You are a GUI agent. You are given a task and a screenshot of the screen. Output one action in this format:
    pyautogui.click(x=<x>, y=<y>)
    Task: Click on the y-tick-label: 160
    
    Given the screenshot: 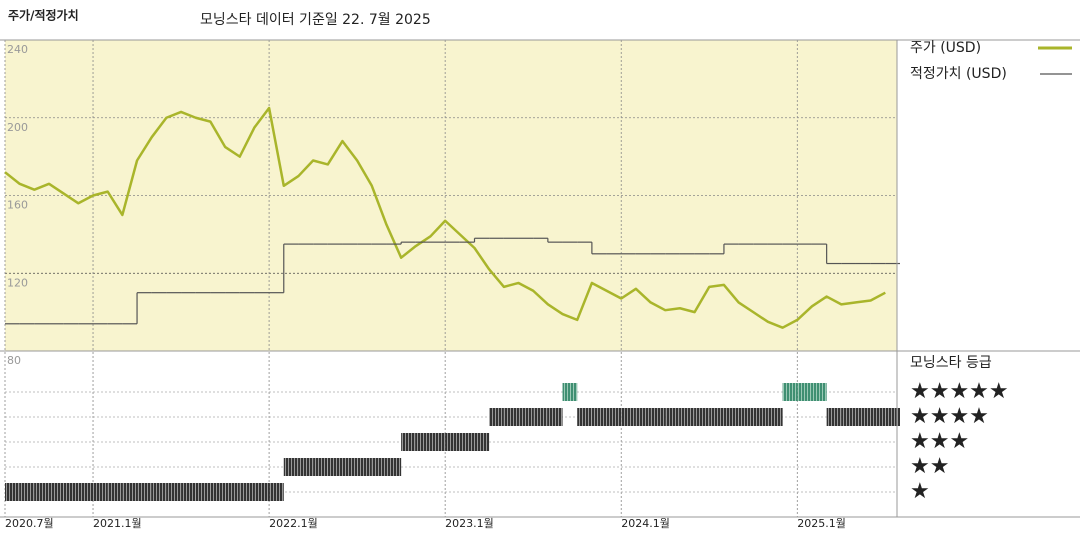 What is the action you would take?
    pyautogui.click(x=17, y=205)
    